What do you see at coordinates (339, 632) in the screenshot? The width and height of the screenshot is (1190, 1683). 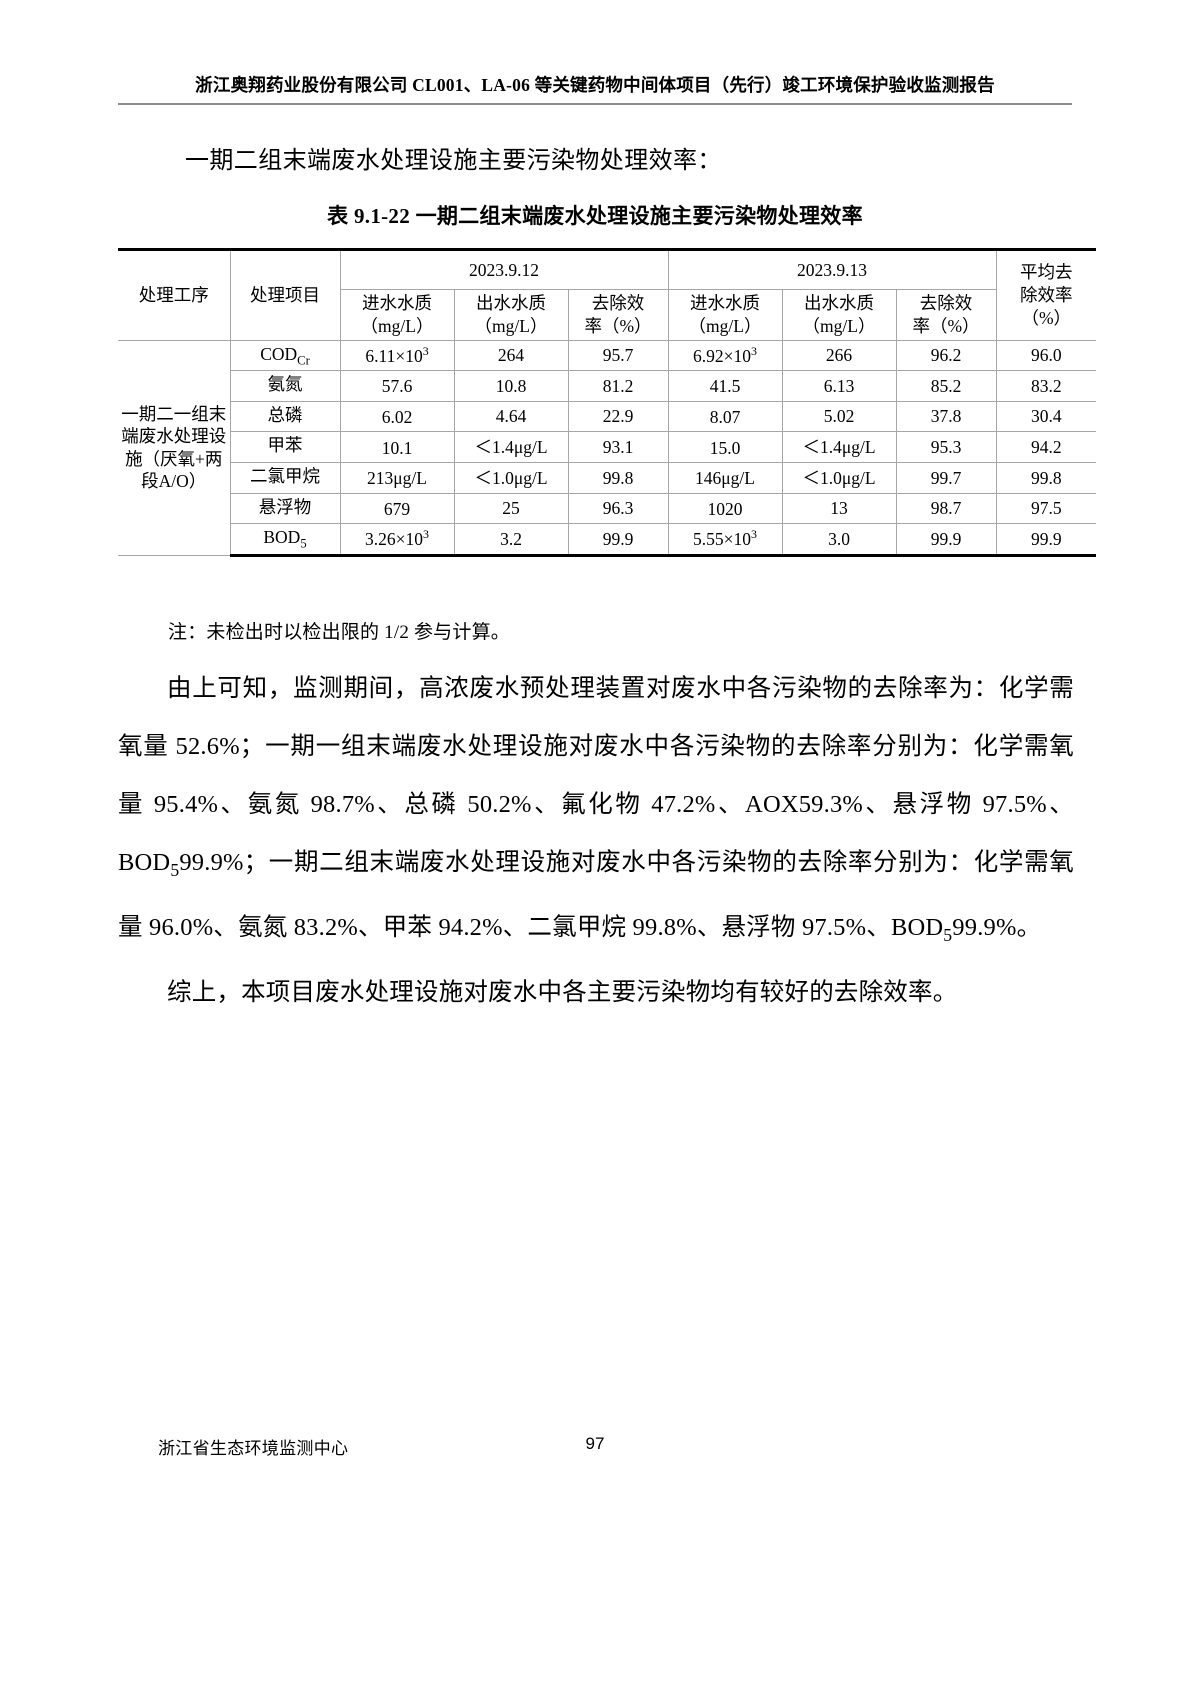 I see `table-note: 注：未检出时以检出限的 1/2 参与计算。` at bounding box center [339, 632].